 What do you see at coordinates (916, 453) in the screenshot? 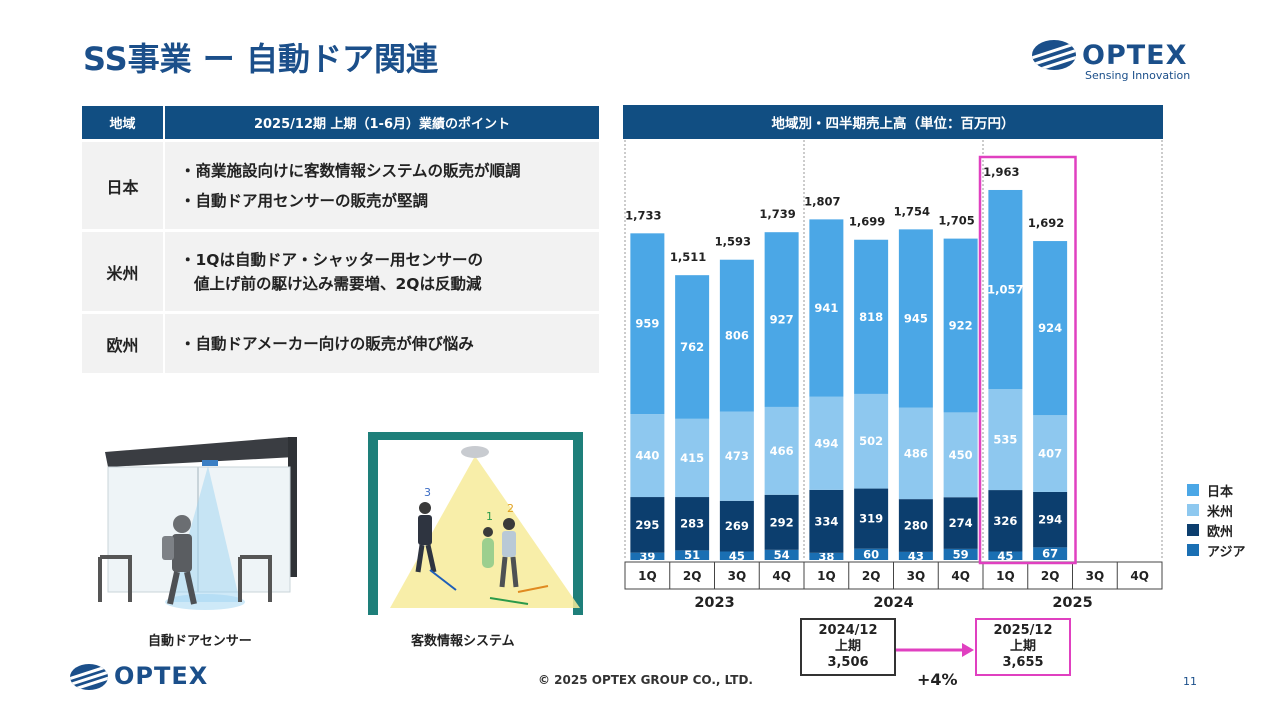
I see `data-label: 486` at bounding box center [916, 453].